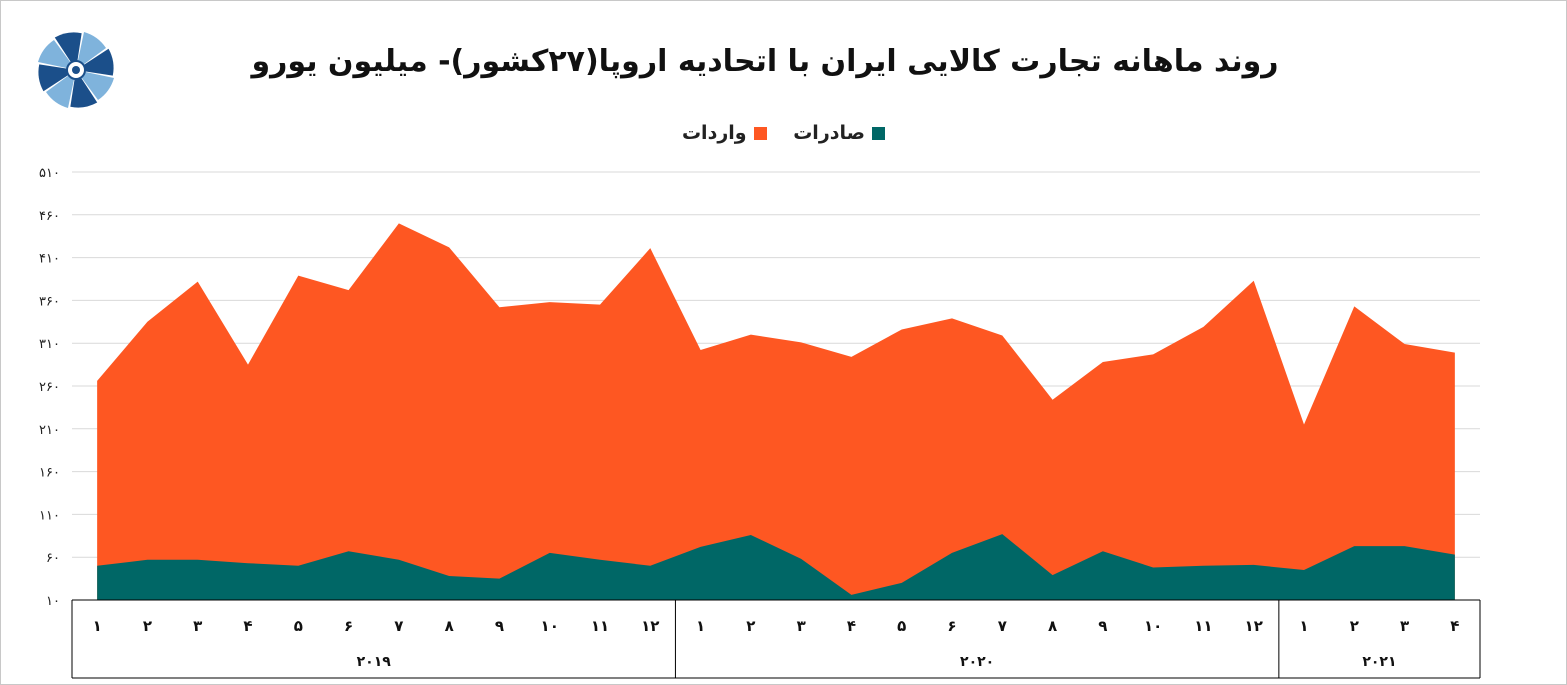  I want to click on legend-item-imports: واردات, so click(724, 133).